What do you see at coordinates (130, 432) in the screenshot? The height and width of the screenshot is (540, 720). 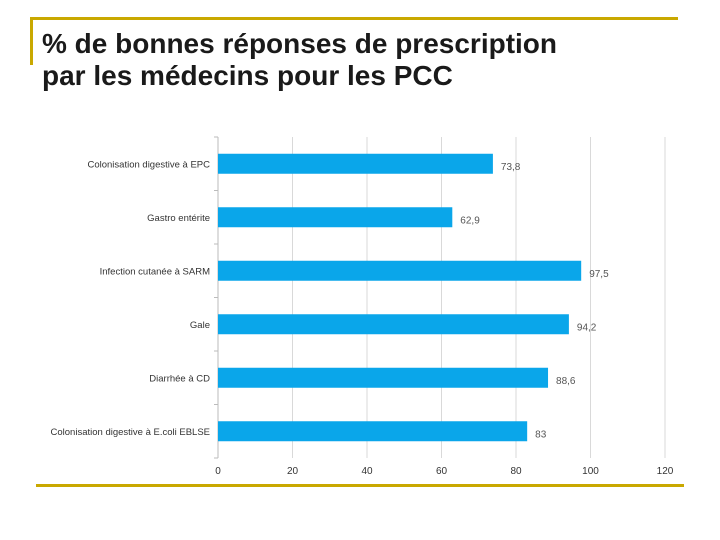 I see `category-label: Colonisation digestive à E.coli EBLSE` at bounding box center [130, 432].